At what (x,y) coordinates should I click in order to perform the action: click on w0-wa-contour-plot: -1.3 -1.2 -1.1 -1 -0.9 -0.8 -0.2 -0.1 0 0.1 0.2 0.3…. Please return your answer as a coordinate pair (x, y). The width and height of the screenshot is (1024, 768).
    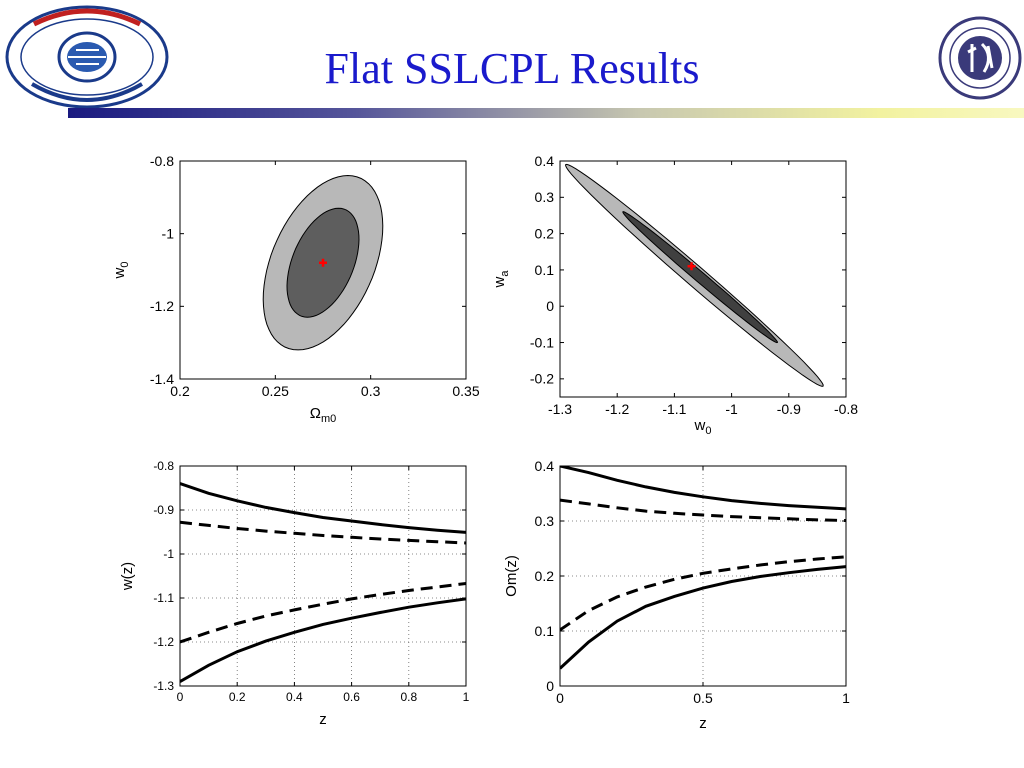
    Looking at the image, I should click on (674, 295).